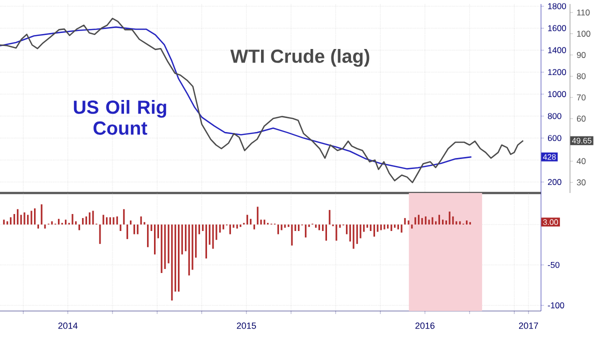 Image resolution: width=604 pixels, height=342 pixels. Describe the element at coordinates (557, 94) in the screenshot. I see `y-tick-label: 1000` at that location.